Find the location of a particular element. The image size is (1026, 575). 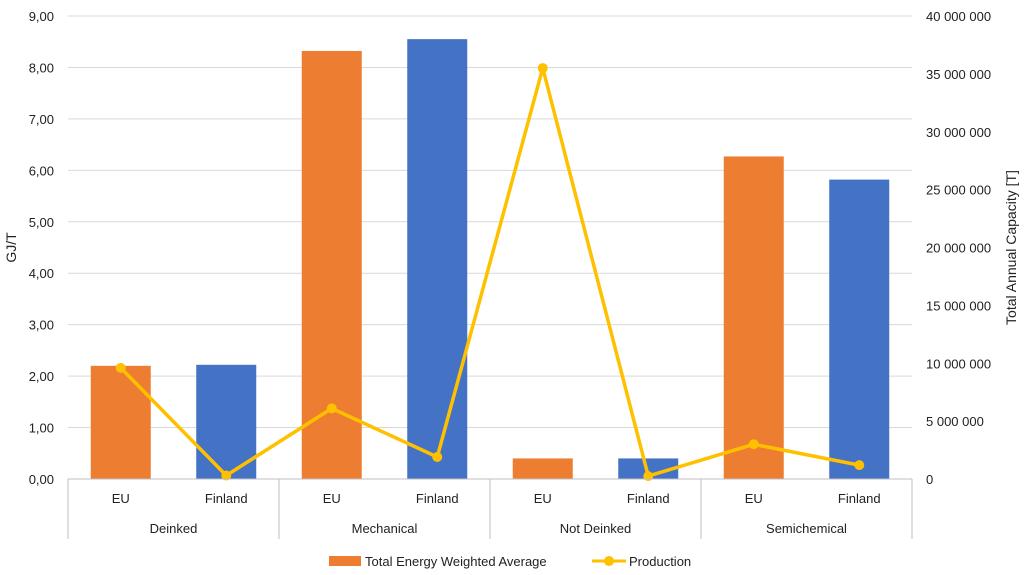

group-label: Semichemical is located at coordinates (806, 528).